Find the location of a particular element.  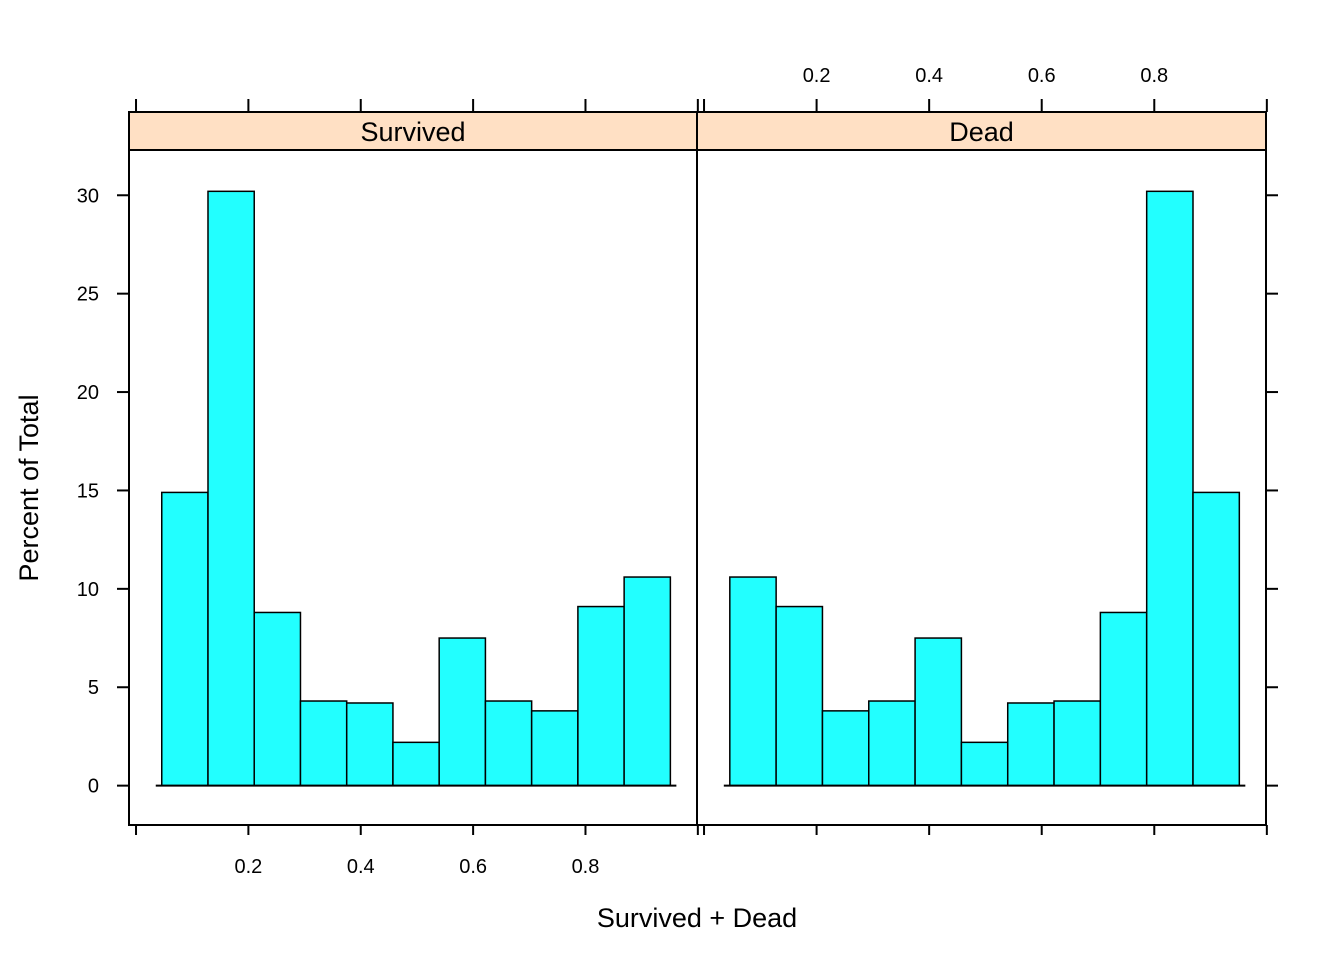

x-tick-label-top: 0.4 is located at coordinates (929, 76).